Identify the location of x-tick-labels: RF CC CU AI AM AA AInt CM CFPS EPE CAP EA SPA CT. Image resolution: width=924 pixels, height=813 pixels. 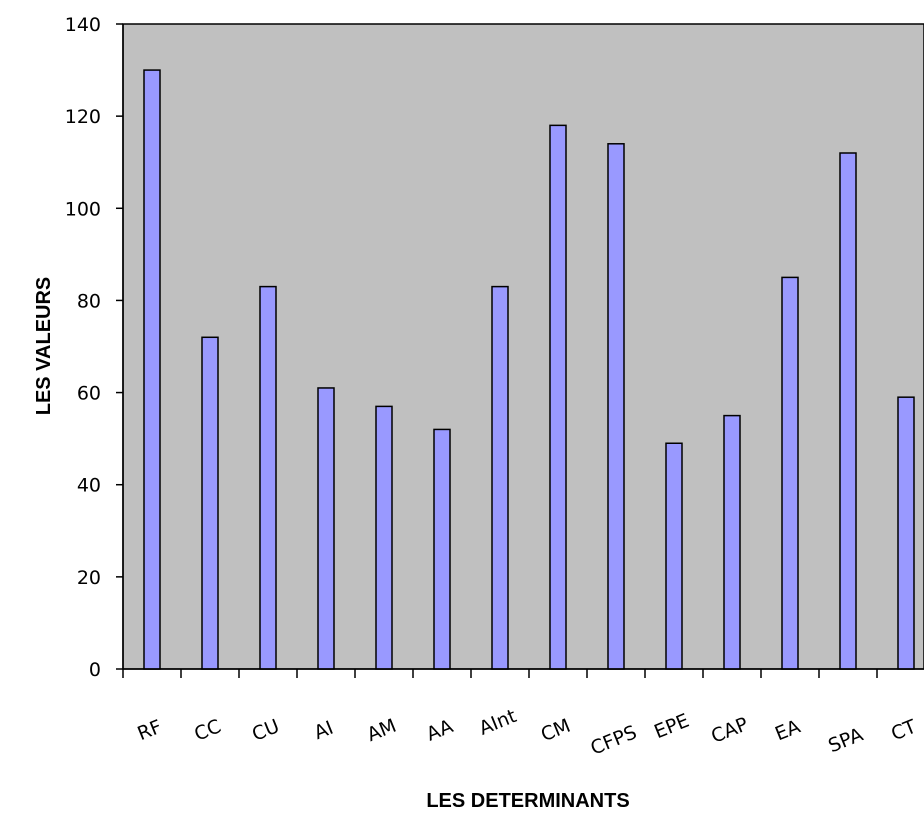
(526, 732).